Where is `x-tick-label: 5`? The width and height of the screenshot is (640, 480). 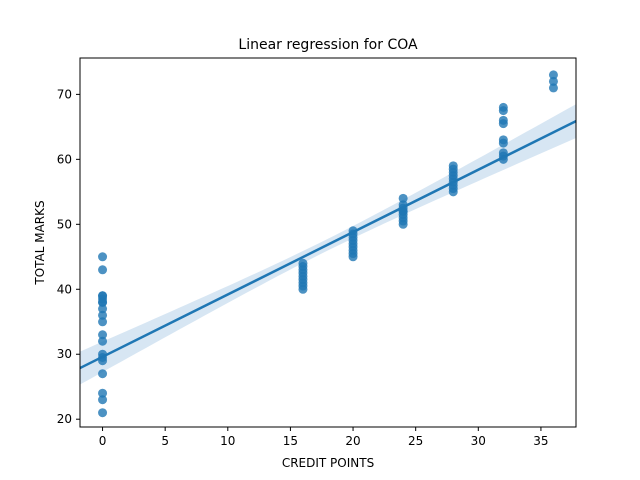
x-tick-label: 5 is located at coordinates (165, 441).